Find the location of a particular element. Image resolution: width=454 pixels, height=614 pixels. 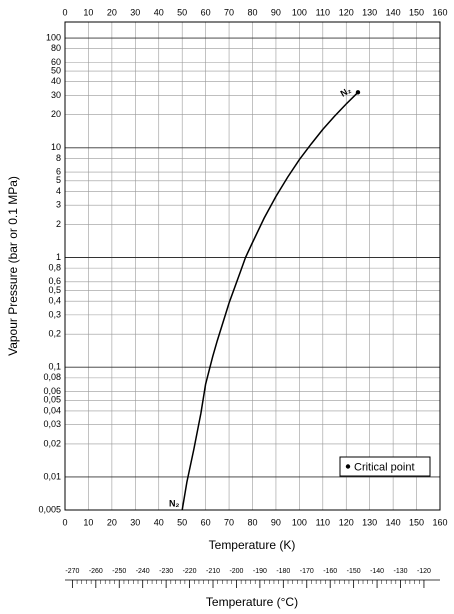

x2-tick-label: -240 is located at coordinates (143, 571).